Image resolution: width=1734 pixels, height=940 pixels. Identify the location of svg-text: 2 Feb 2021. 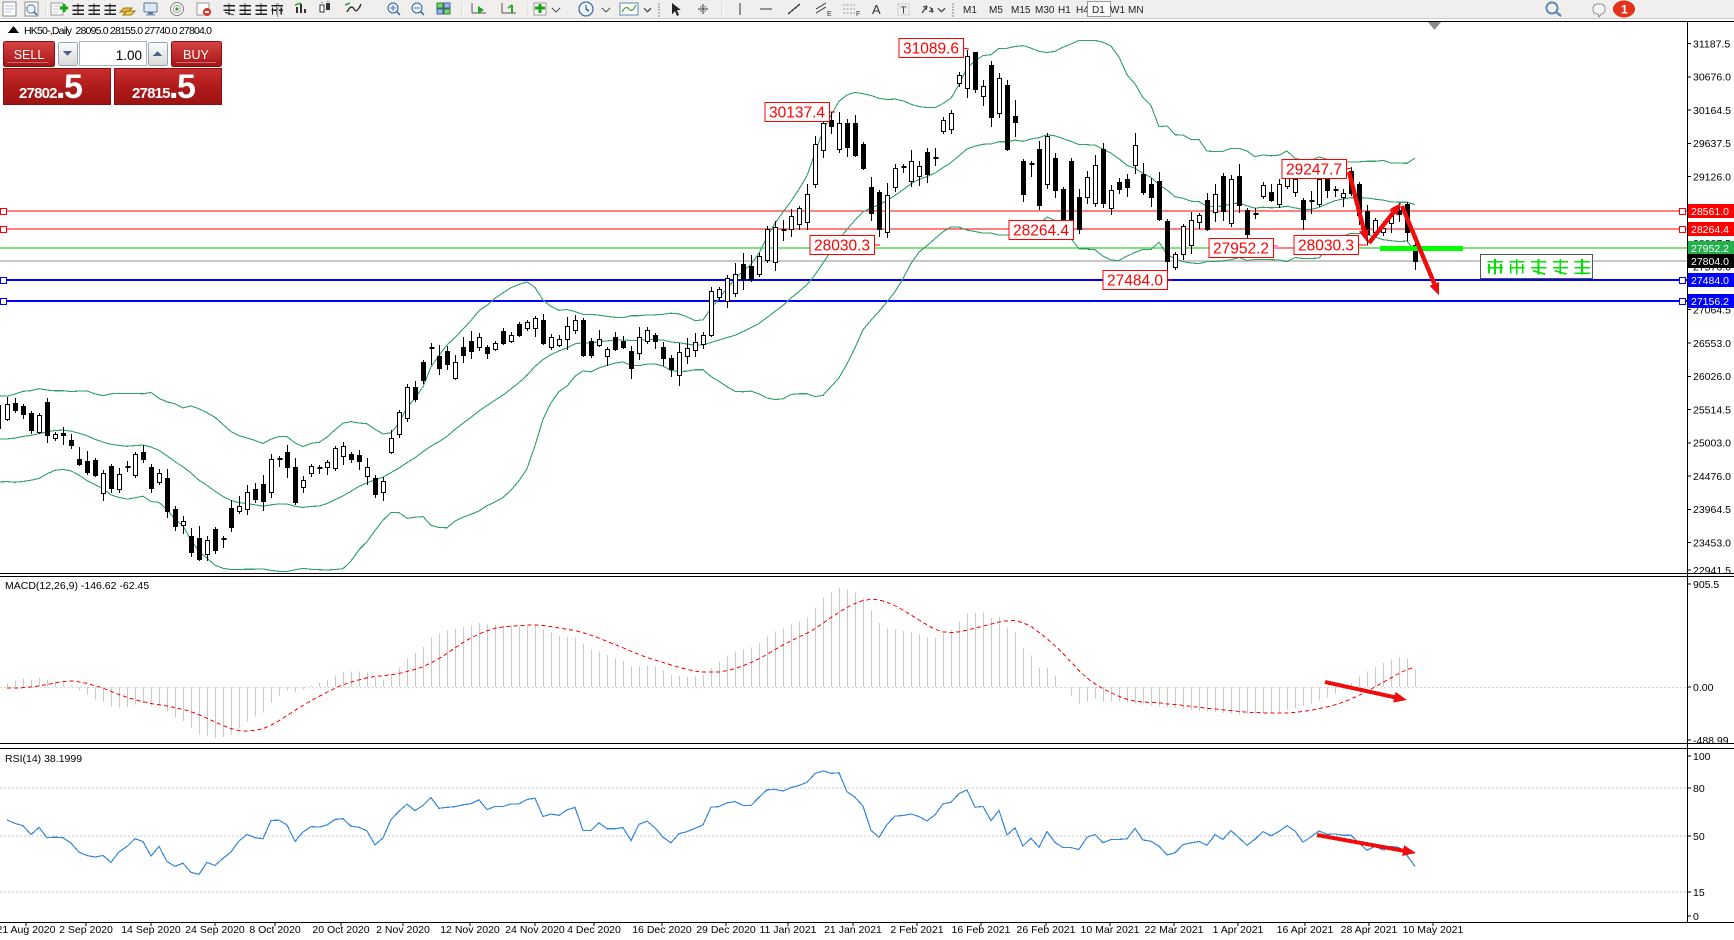
(916, 929).